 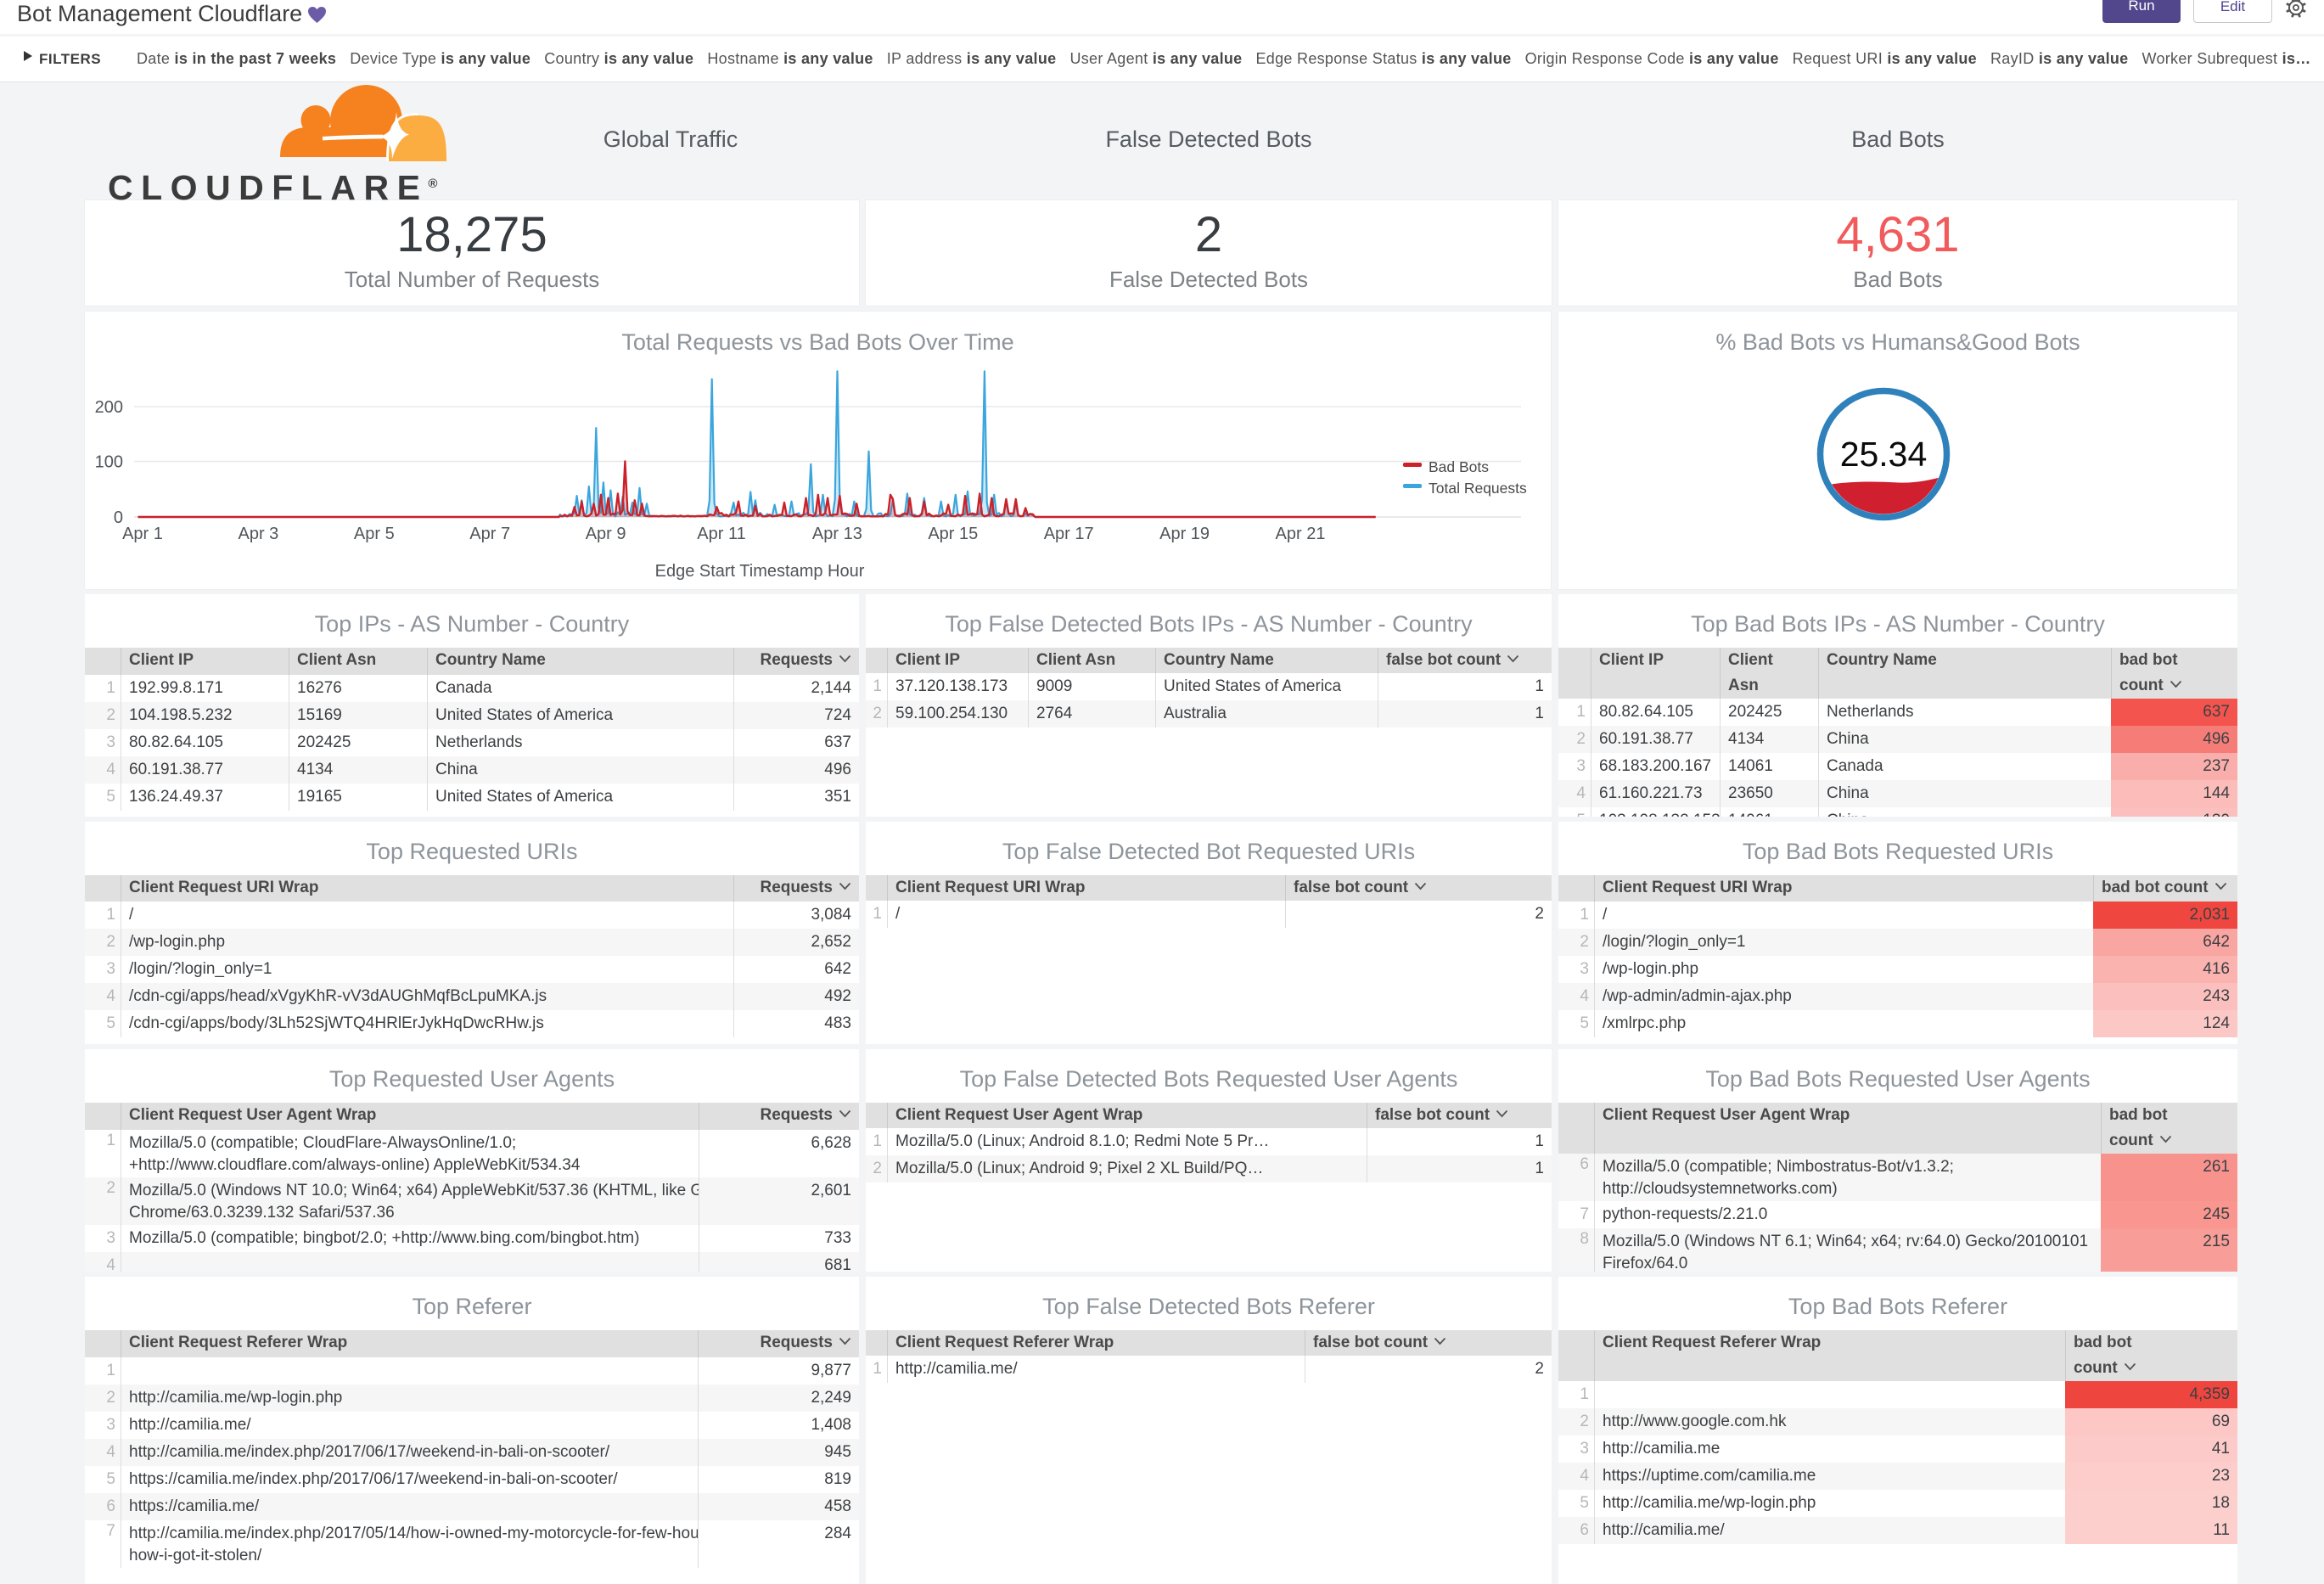 I want to click on svg-text: Apr 3, so click(x=258, y=534).